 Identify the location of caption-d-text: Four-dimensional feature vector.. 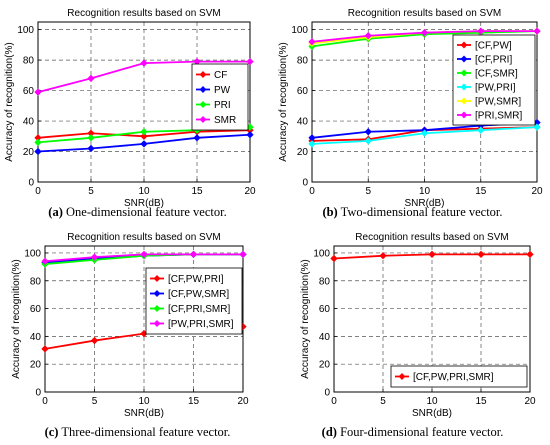
(420, 432).